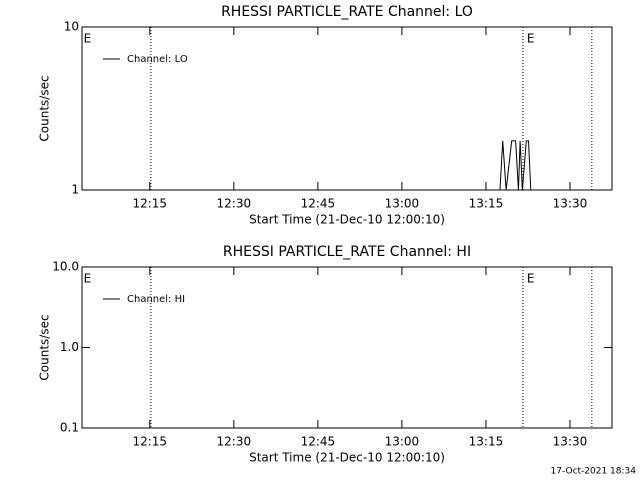 The height and width of the screenshot is (480, 640). What do you see at coordinates (71, 27) in the screenshot?
I see `y-tick-label: 10` at bounding box center [71, 27].